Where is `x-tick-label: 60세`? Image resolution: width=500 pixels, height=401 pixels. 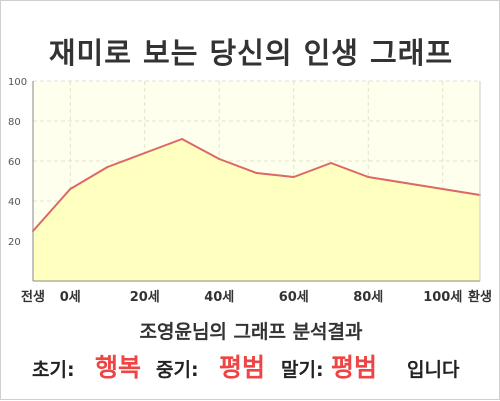
x-tick-label: 60세 is located at coordinates (294, 297).